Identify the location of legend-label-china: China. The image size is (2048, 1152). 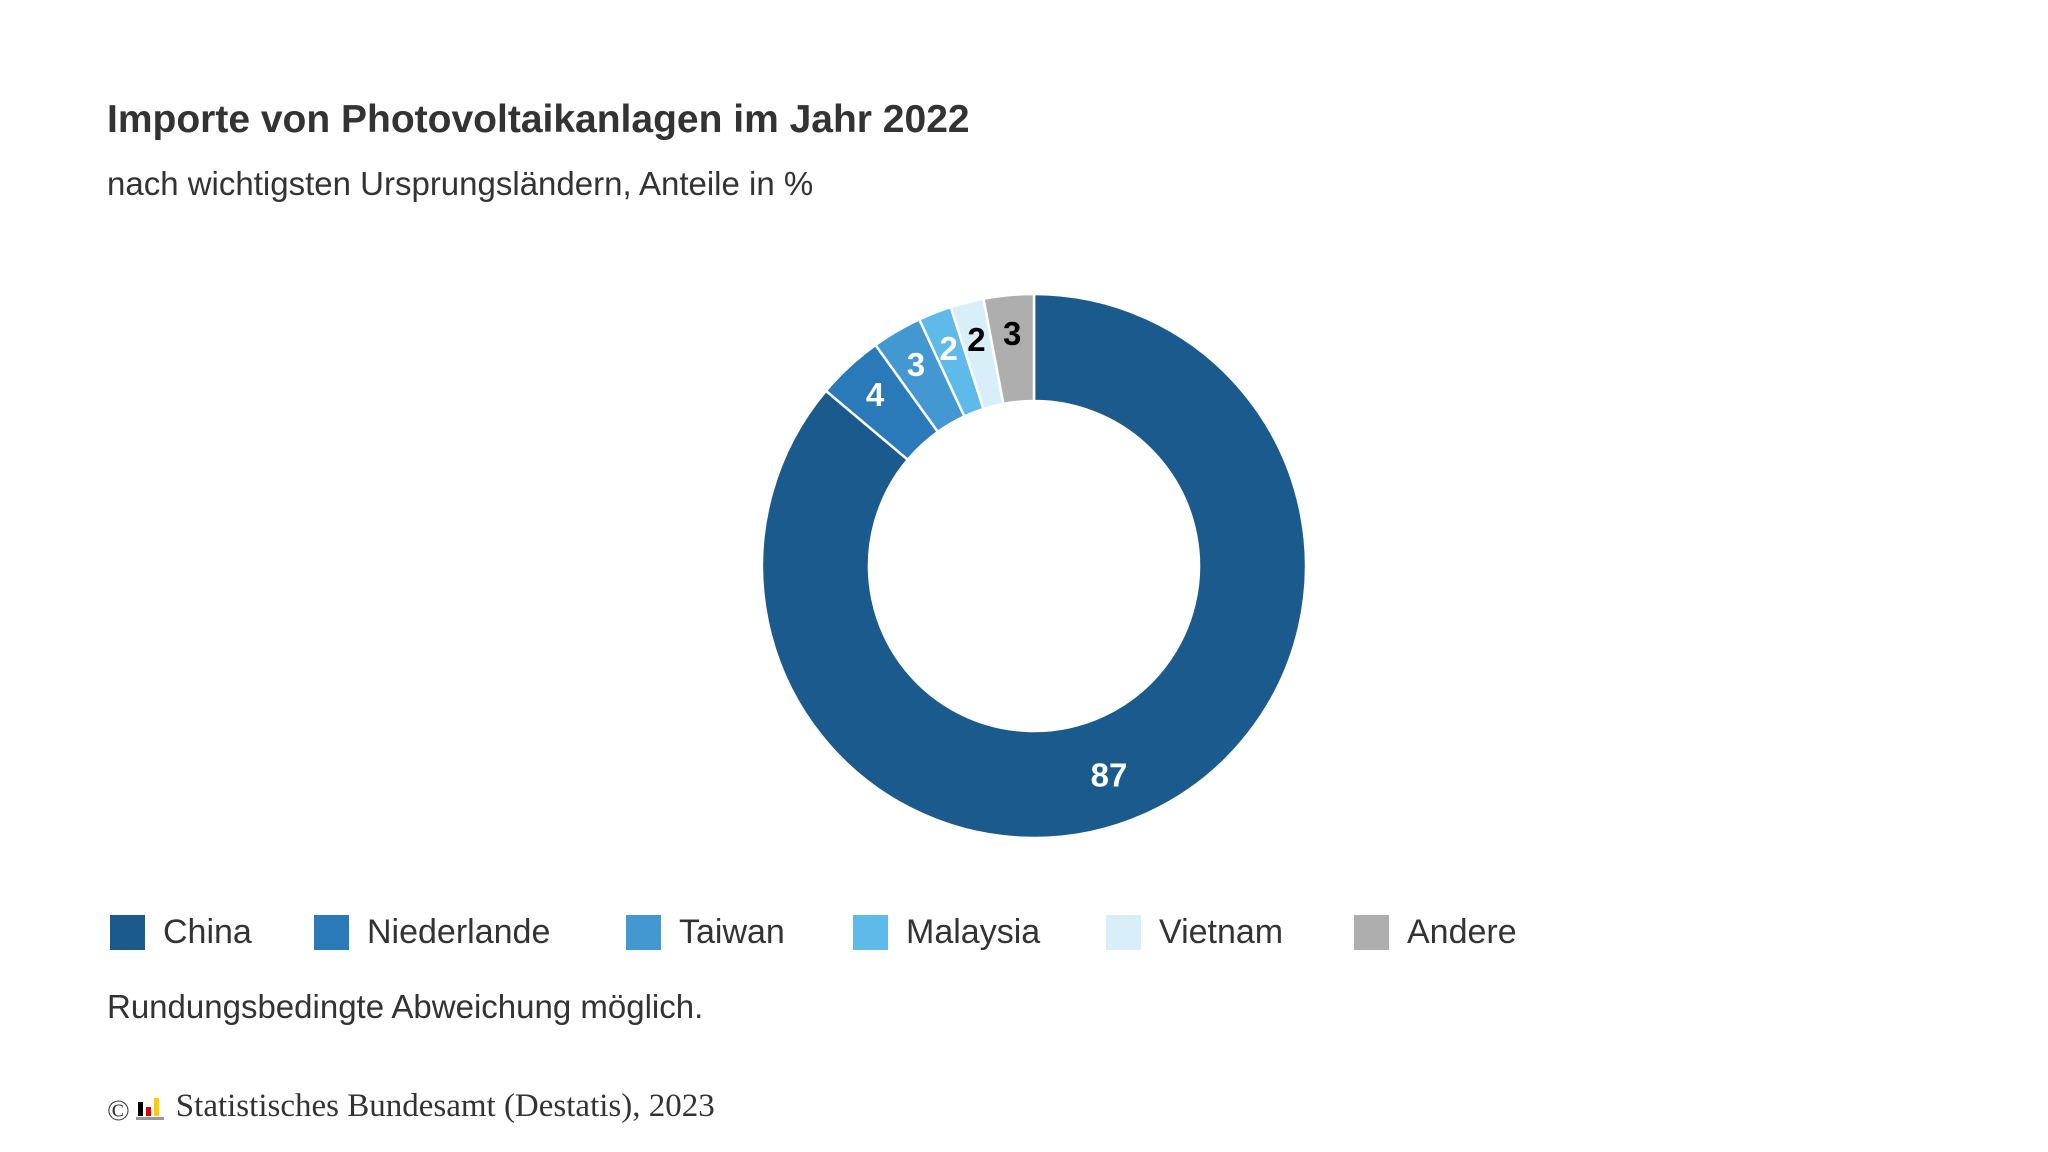
(207, 931).